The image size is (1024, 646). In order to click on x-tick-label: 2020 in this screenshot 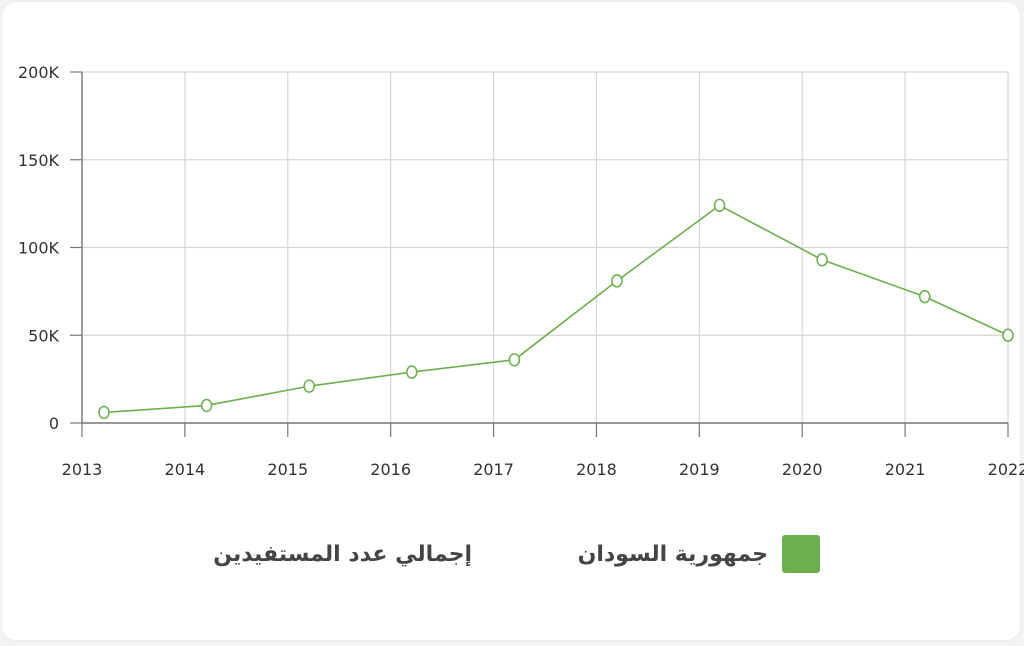, I will do `click(802, 469)`.